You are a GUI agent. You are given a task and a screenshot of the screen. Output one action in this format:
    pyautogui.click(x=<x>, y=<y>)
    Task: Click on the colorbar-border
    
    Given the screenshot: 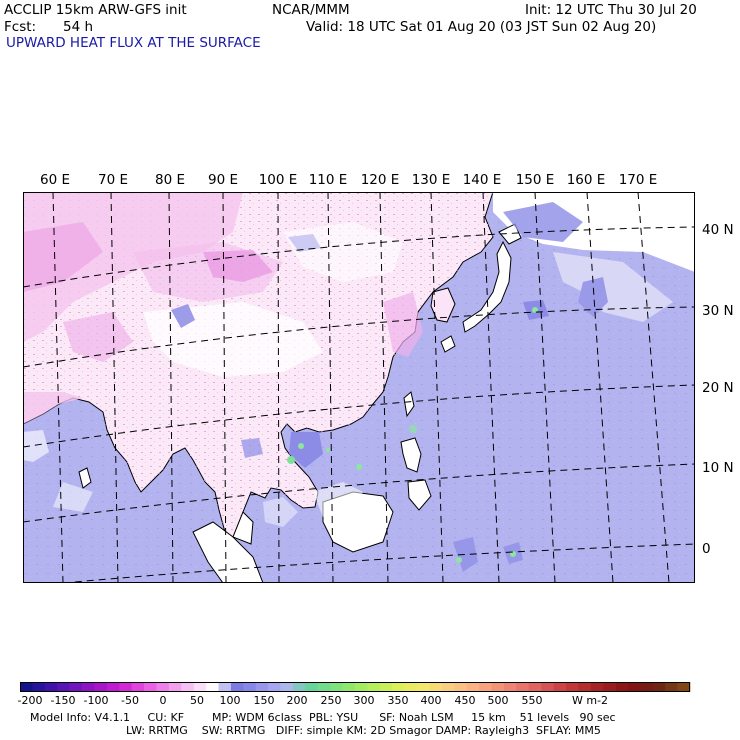 What is the action you would take?
    pyautogui.click(x=355, y=687)
    